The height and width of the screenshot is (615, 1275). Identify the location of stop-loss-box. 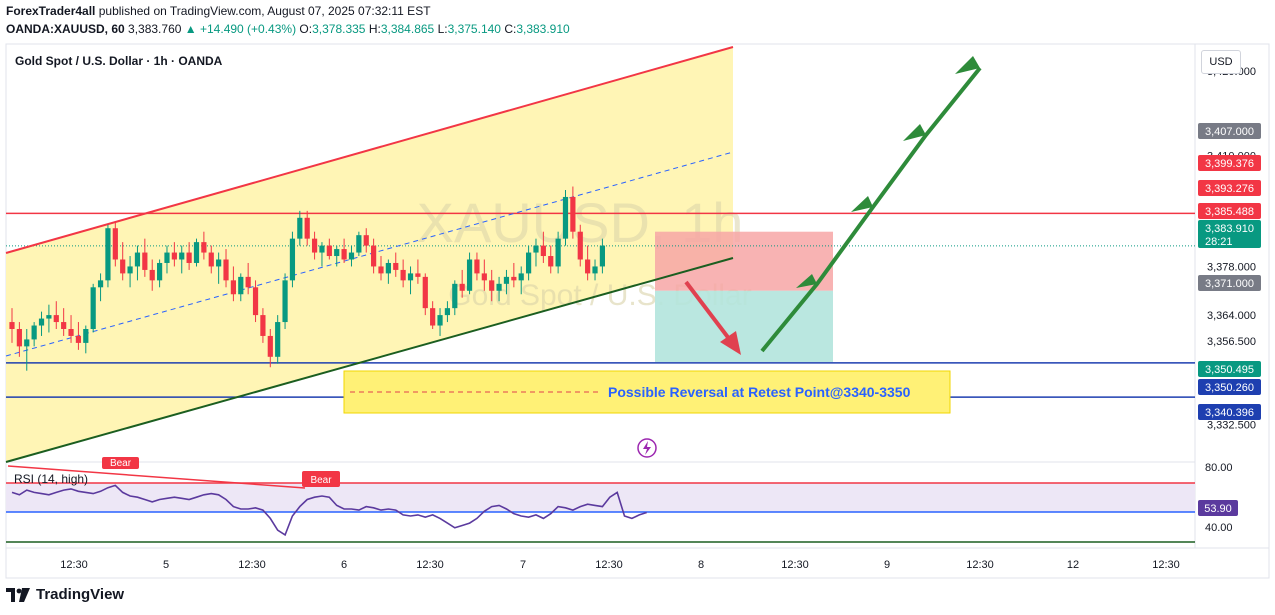
(744, 261).